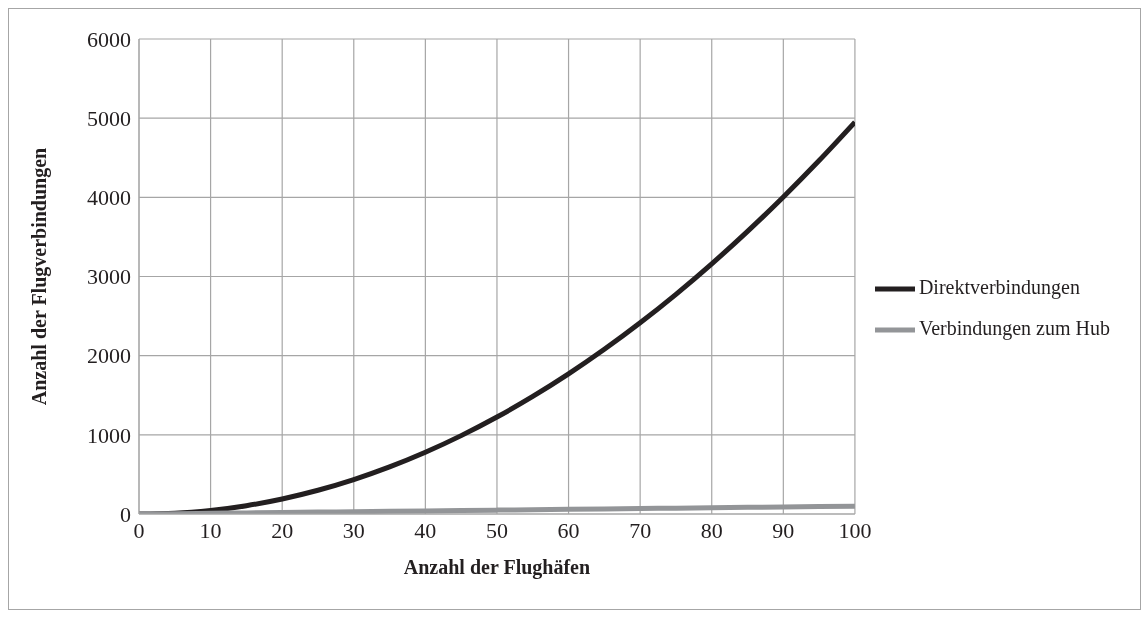  What do you see at coordinates (640, 530) in the screenshot?
I see `x-tick-label: 70` at bounding box center [640, 530].